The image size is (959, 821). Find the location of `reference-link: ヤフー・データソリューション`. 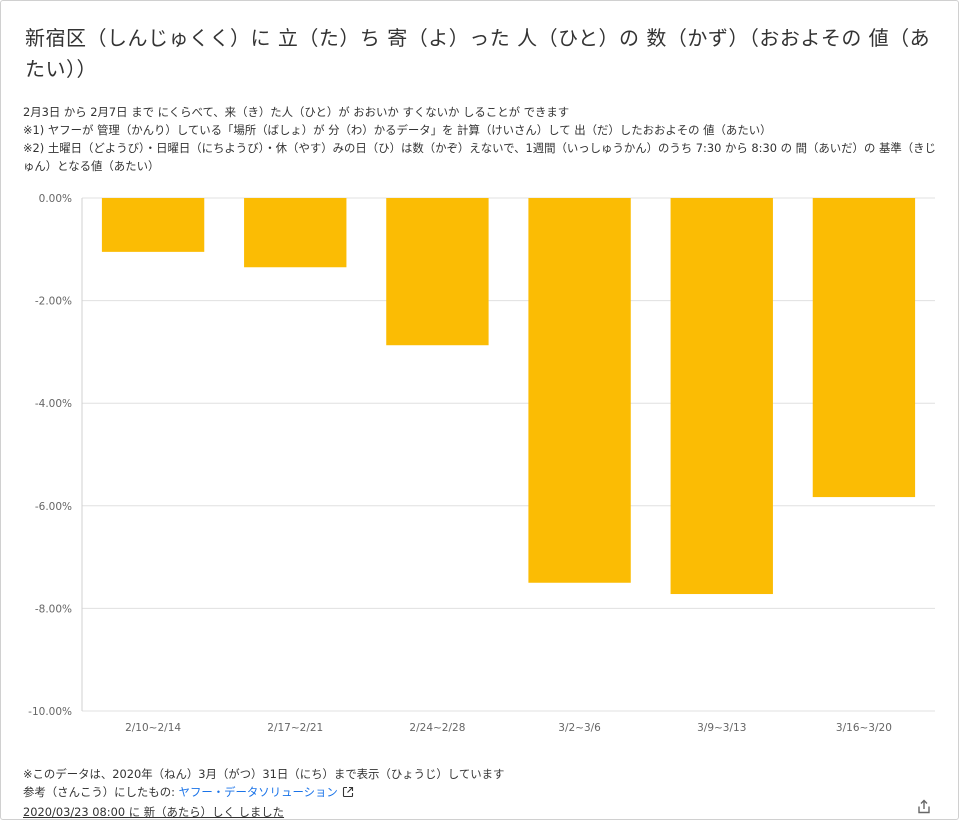

reference-link: ヤフー・データソリューション is located at coordinates (258, 792).